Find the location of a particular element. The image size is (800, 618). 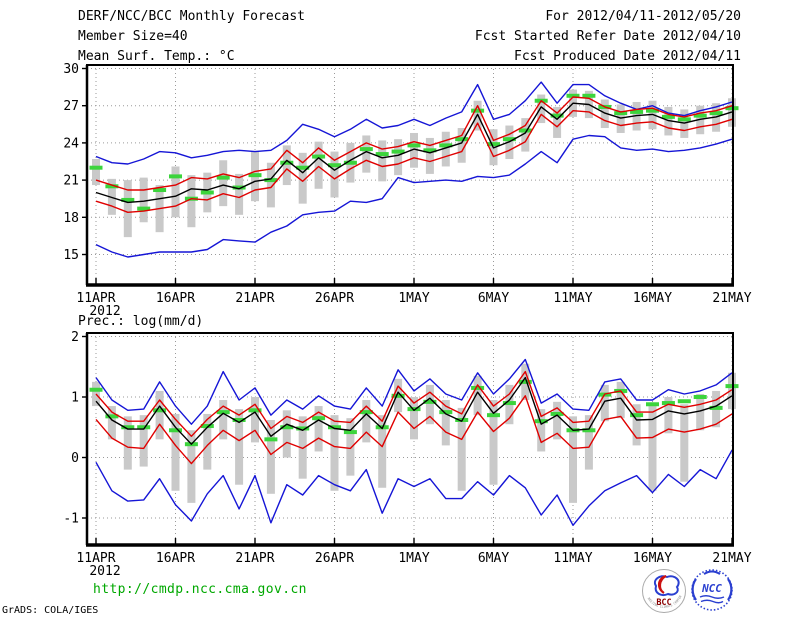

ncc-wave2-icon is located at coordinates (712, 601).